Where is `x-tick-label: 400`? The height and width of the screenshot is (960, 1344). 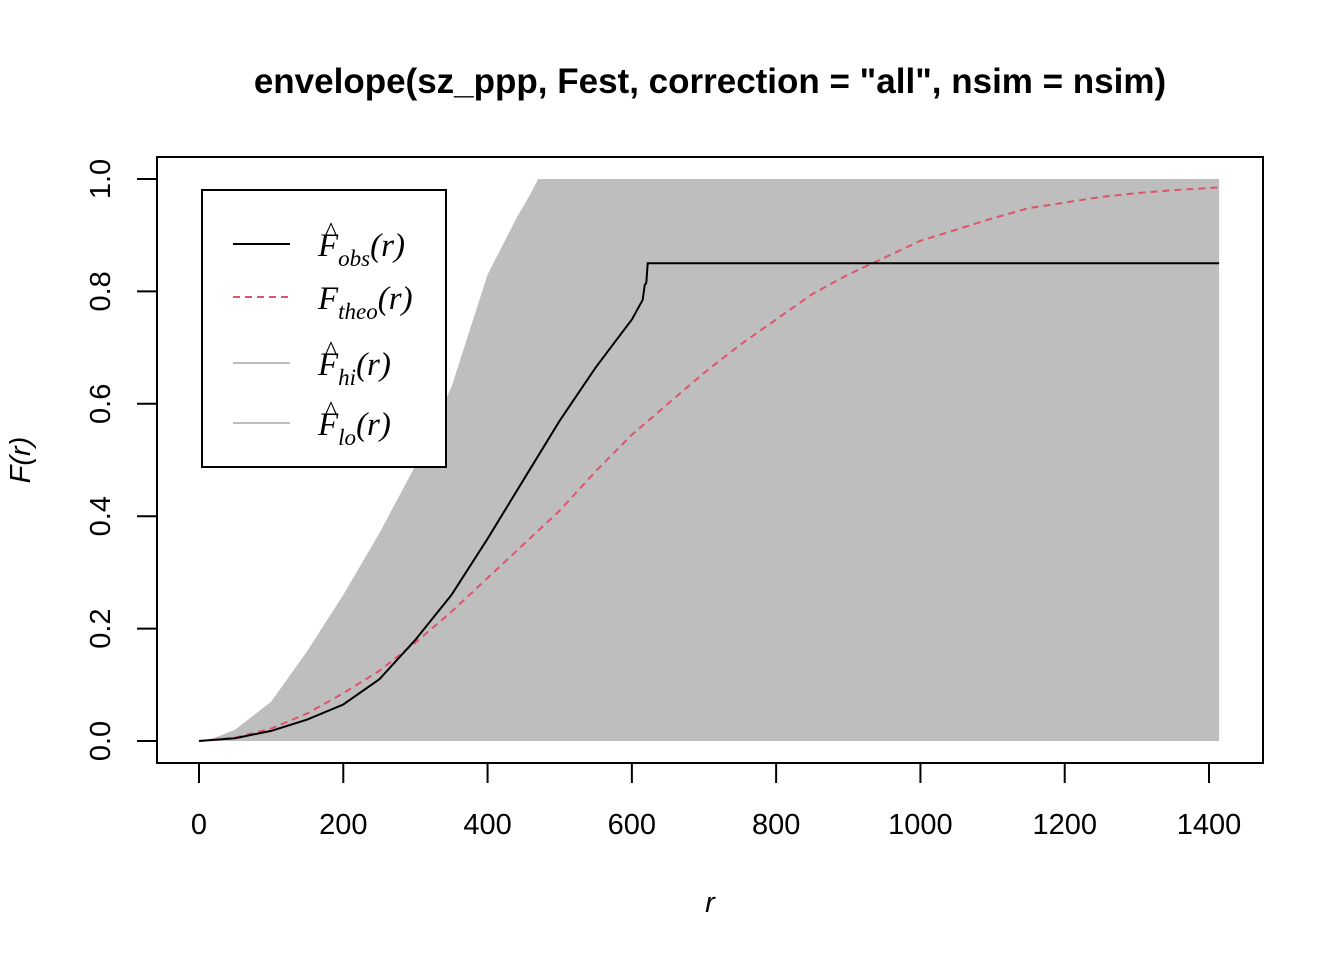 x-tick-label: 400 is located at coordinates (487, 825).